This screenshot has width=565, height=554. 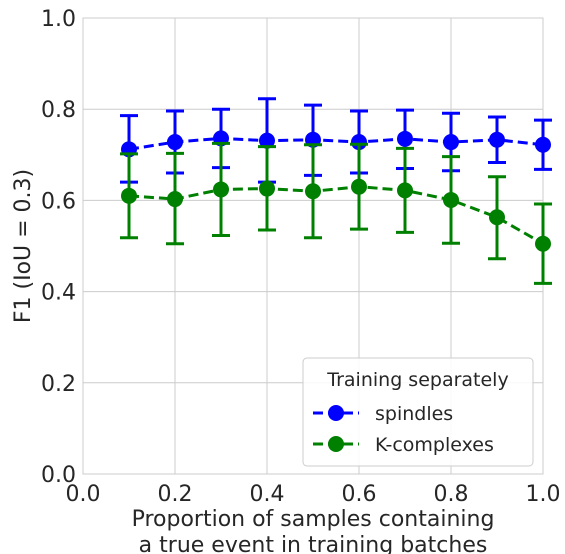 I want to click on x-tick-label: 0.0, so click(x=83, y=494).